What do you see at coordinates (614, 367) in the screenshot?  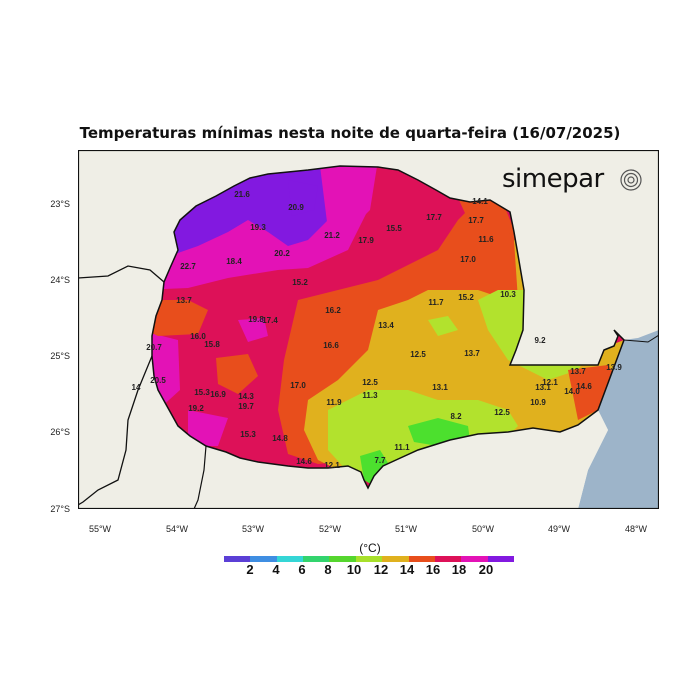 I see `station-label: 13.9` at bounding box center [614, 367].